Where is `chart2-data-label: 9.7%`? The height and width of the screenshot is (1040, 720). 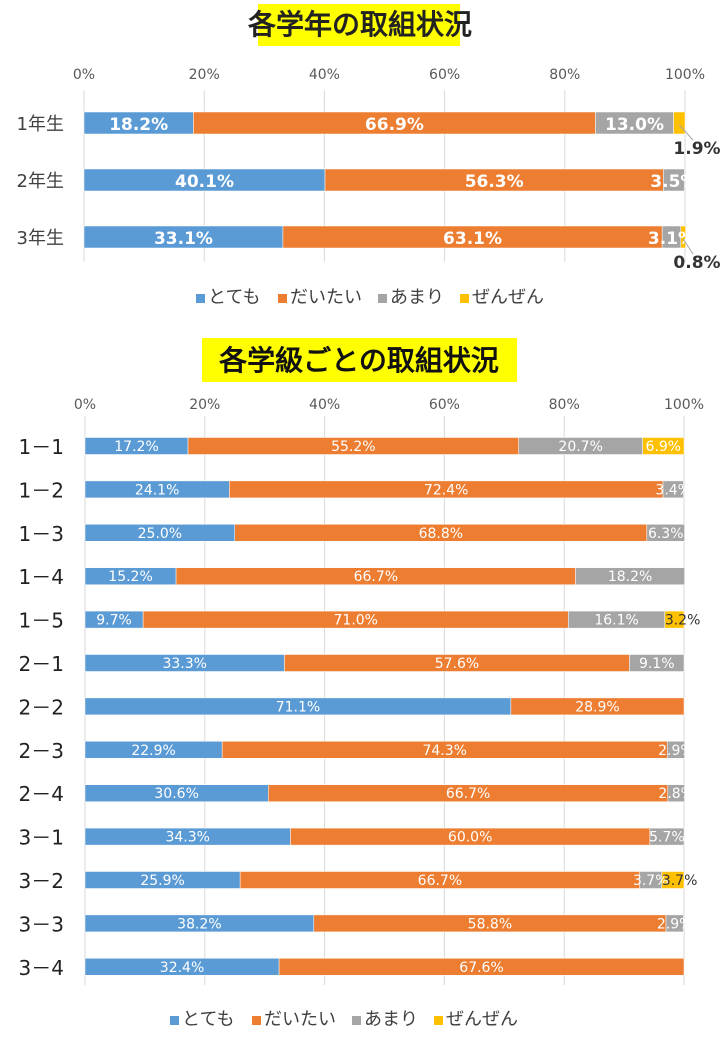
chart2-data-label: 9.7% is located at coordinates (114, 621).